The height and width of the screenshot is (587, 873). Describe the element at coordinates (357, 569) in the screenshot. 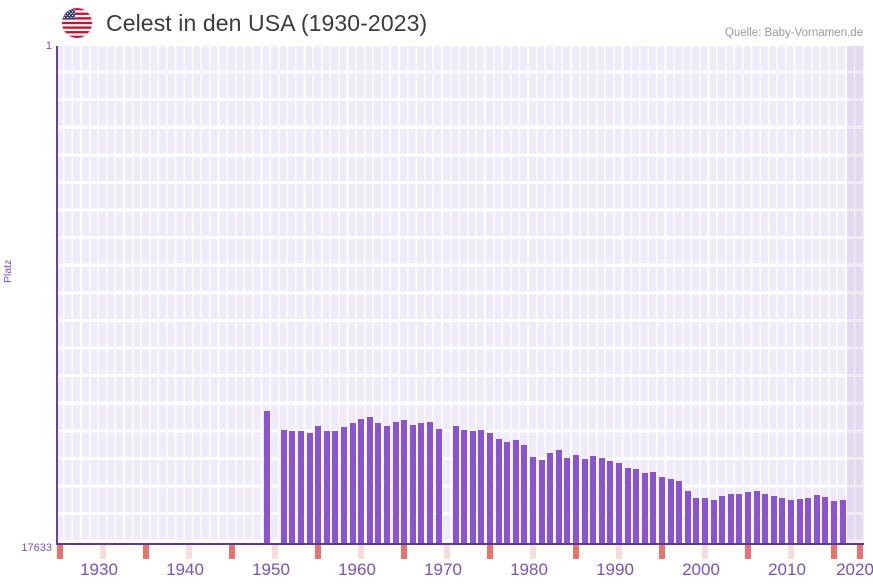

I see `x-axis-label: 1960` at that location.